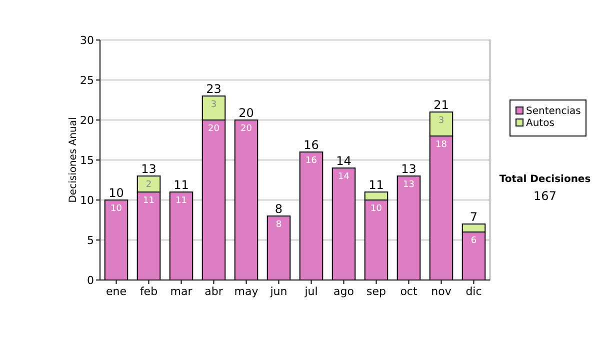 The height and width of the screenshot is (340, 600). What do you see at coordinates (344, 291) in the screenshot?
I see `x-tick-label: ago` at bounding box center [344, 291].